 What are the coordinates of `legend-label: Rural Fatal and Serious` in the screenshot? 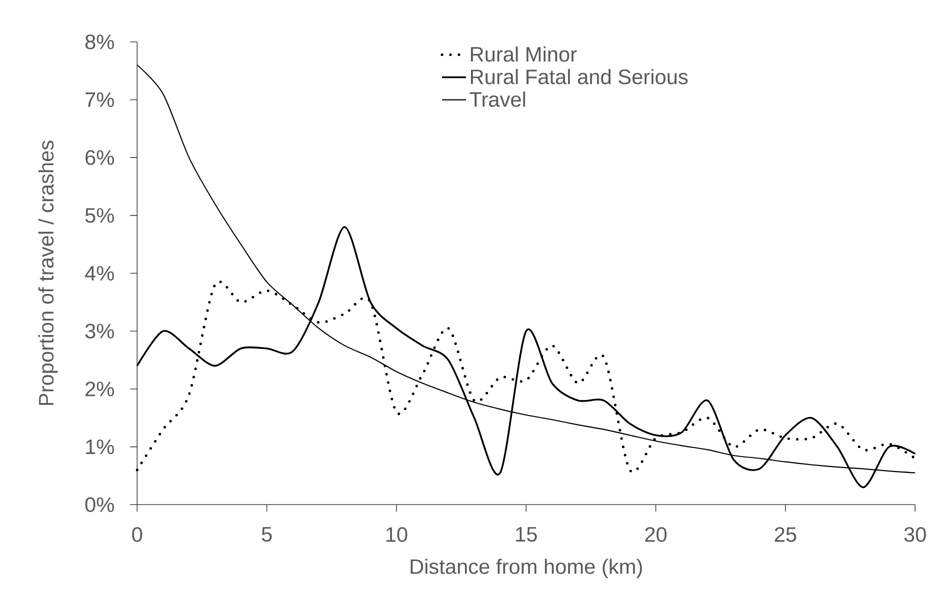 It's located at (579, 76).